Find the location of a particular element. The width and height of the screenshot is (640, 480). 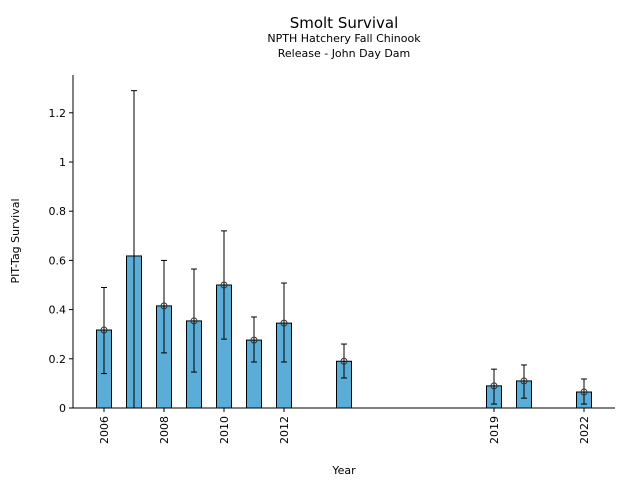

x-tick-label: 2019 is located at coordinates (494, 430).